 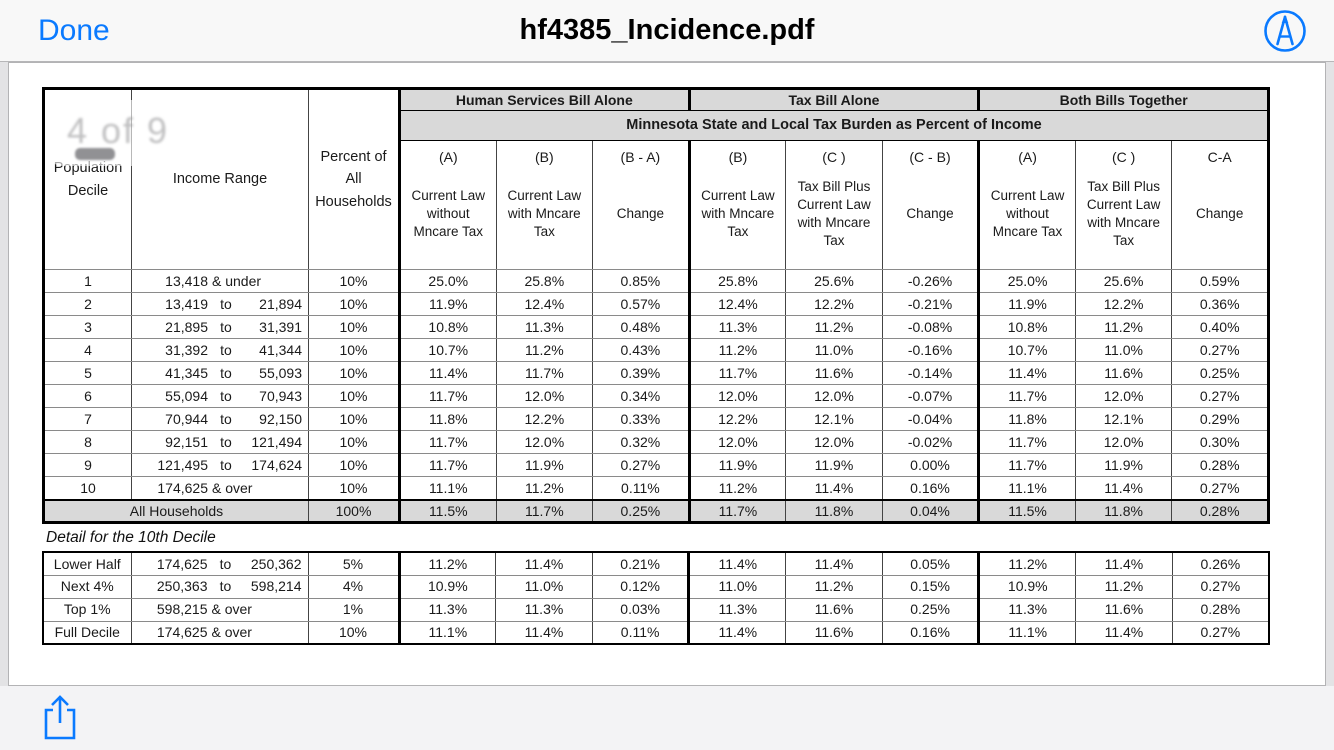 What do you see at coordinates (544, 281) in the screenshot?
I see `value-cell: 25.8%` at bounding box center [544, 281].